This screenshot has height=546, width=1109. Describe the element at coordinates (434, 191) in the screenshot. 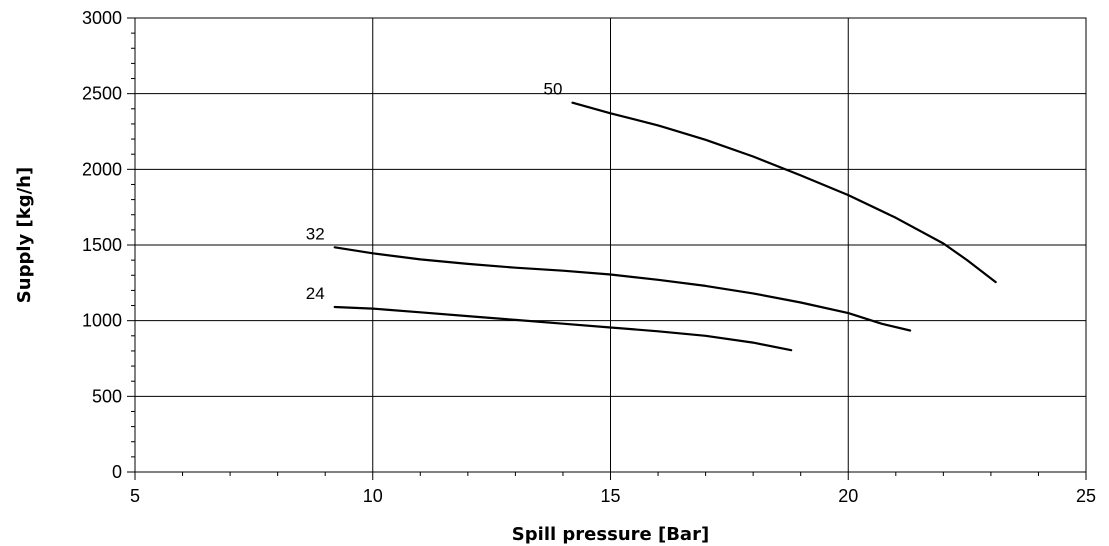

I see `series-labels: 50 32 24` at that location.